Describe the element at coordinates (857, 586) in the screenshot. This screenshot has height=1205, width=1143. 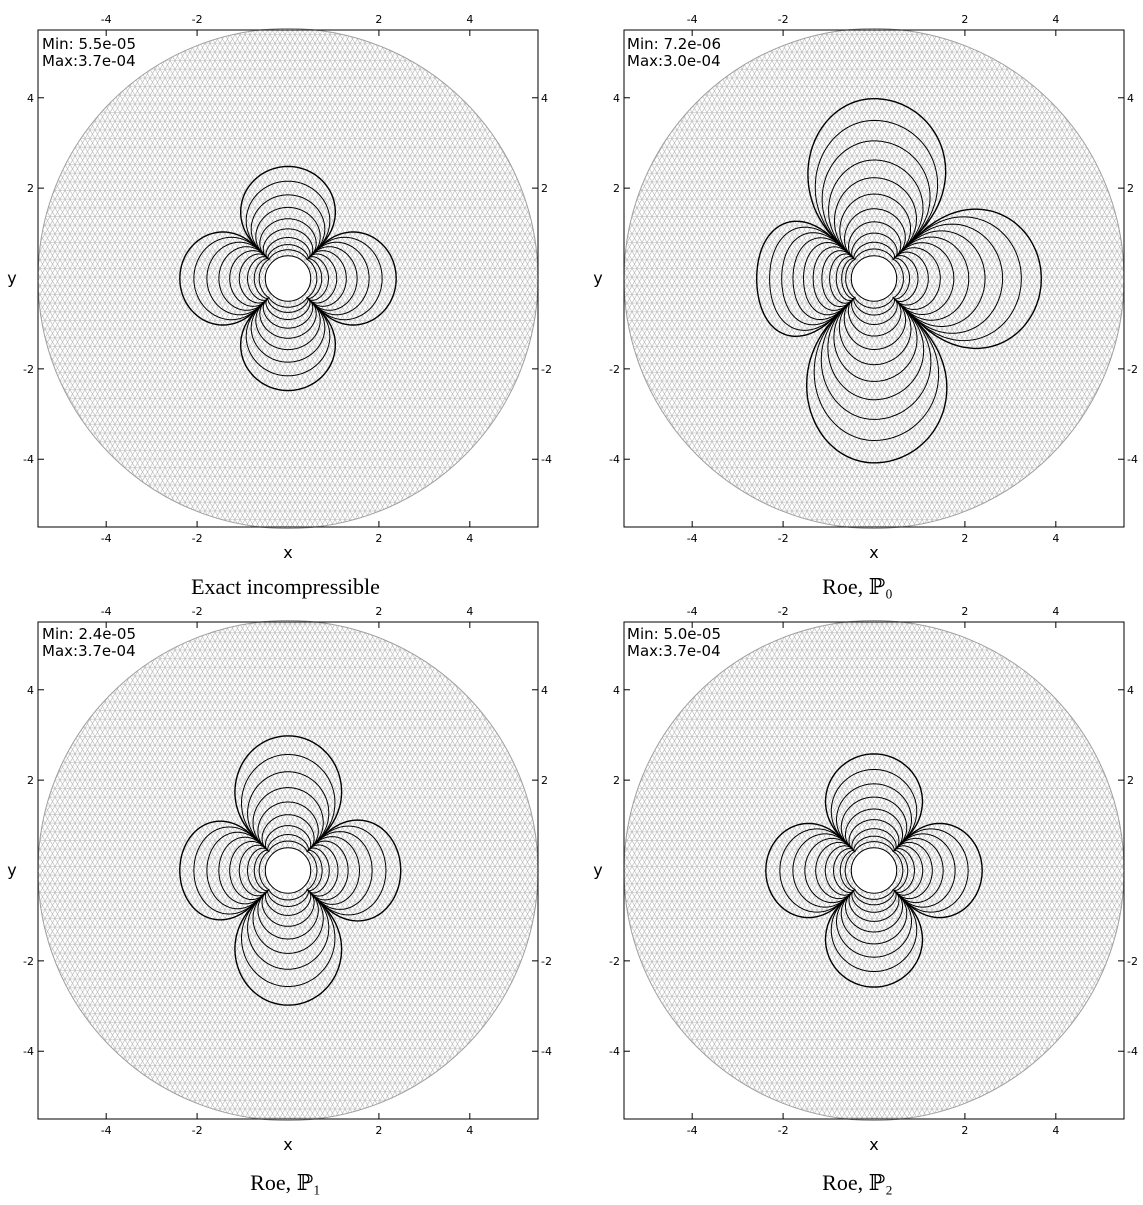
I see `panel-caption: Roe, ℙ₀` at that location.